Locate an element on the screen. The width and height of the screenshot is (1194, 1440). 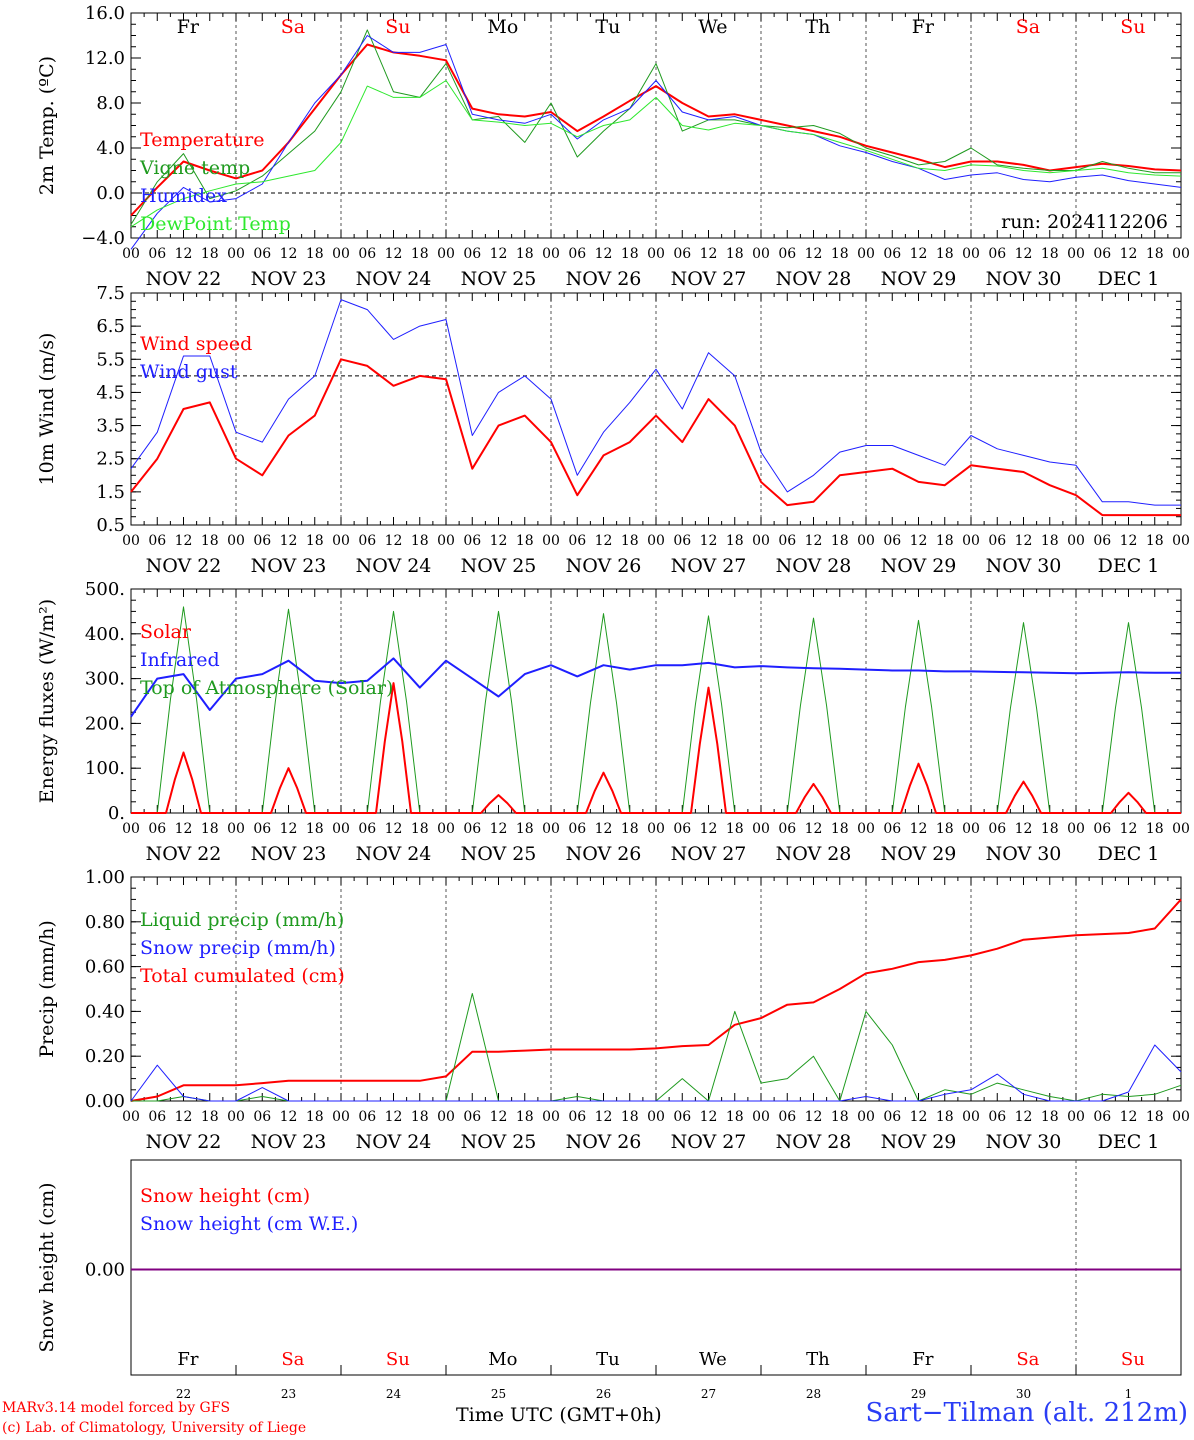
weekday-label: Su is located at coordinates (398, 1359).